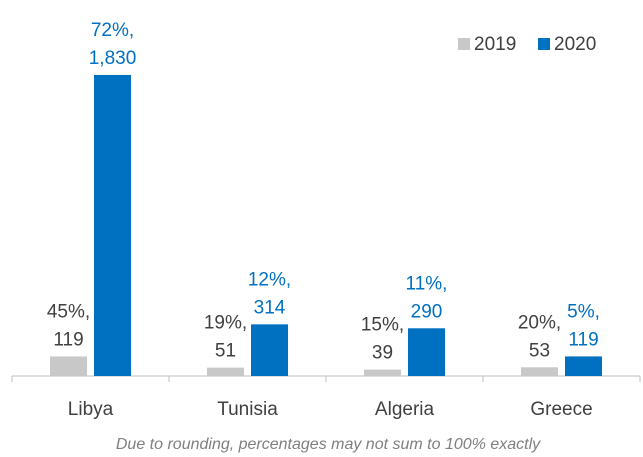  I want to click on x-tick-label: Greece, so click(561, 409).